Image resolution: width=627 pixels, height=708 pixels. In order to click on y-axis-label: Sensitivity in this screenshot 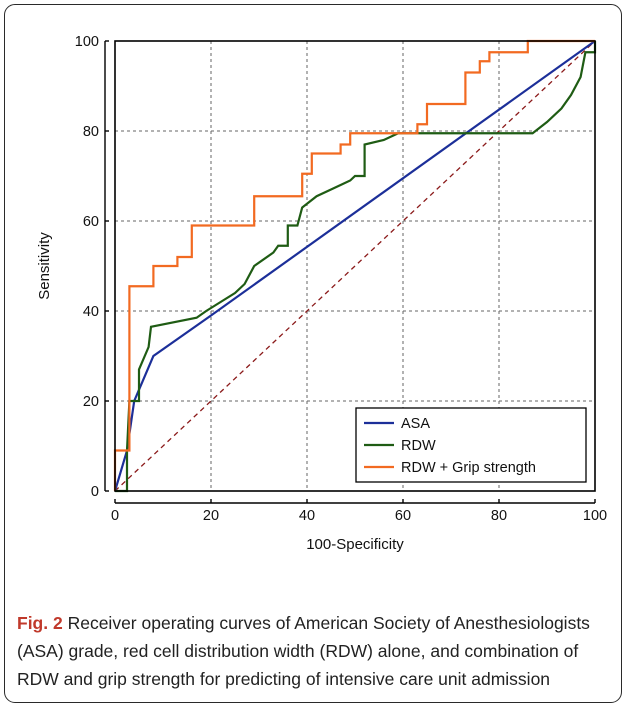, I will do `click(44, 266)`.